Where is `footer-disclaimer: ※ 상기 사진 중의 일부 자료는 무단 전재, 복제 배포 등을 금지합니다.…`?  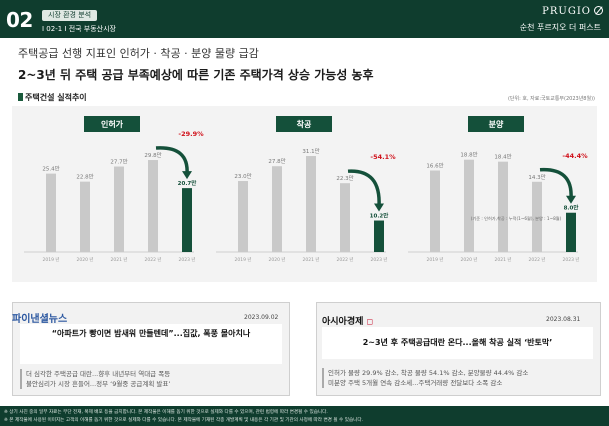
footer-disclaimer: ※ 상기 사진 중의 일부 자료는 무단 전재, 복제 배포 등을 금지합니다.… is located at coordinates (304, 416).